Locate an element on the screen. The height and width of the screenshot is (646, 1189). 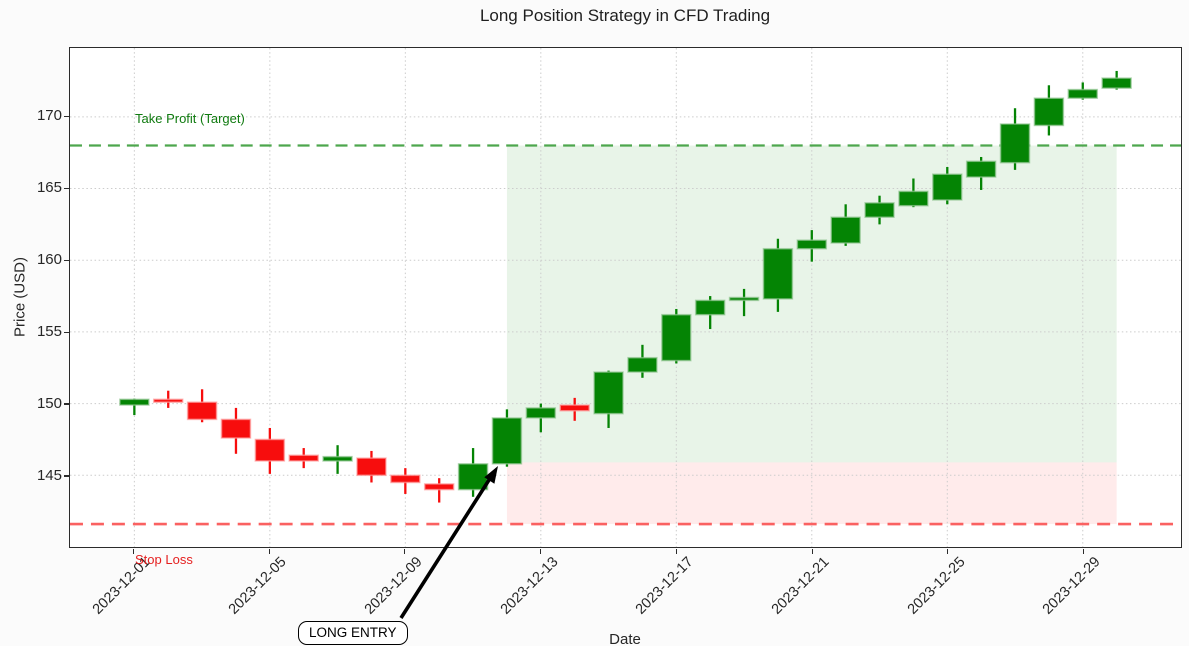
y-tick-label: 165 is located at coordinates (49, 188).